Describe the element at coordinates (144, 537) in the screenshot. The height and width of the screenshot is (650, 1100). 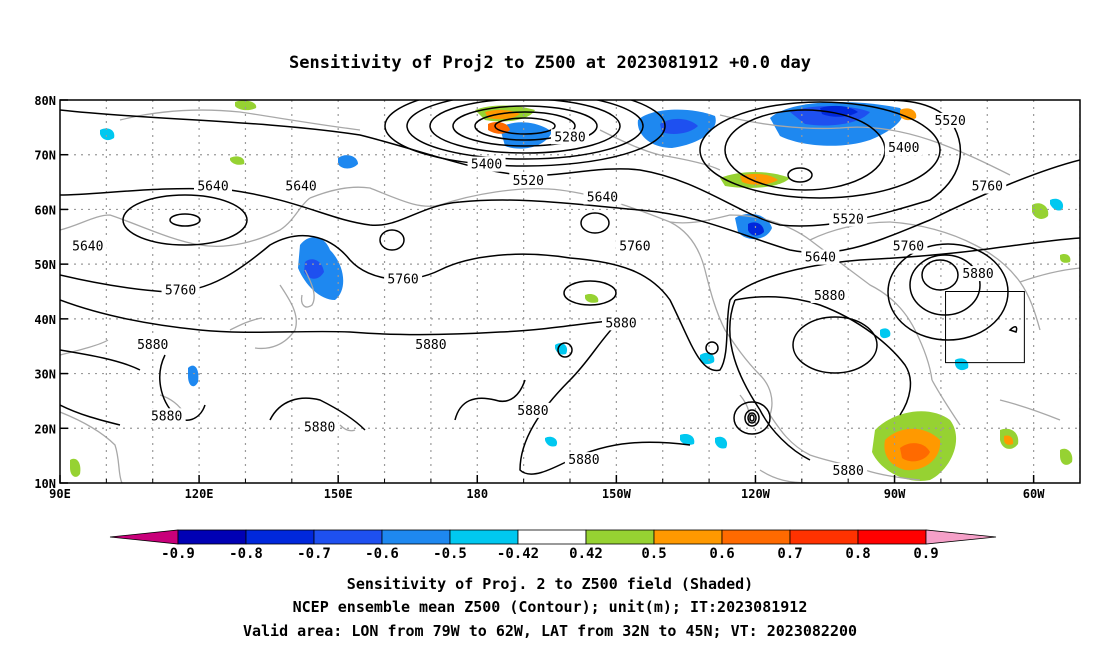
I see `colorbar-arrow-left` at that location.